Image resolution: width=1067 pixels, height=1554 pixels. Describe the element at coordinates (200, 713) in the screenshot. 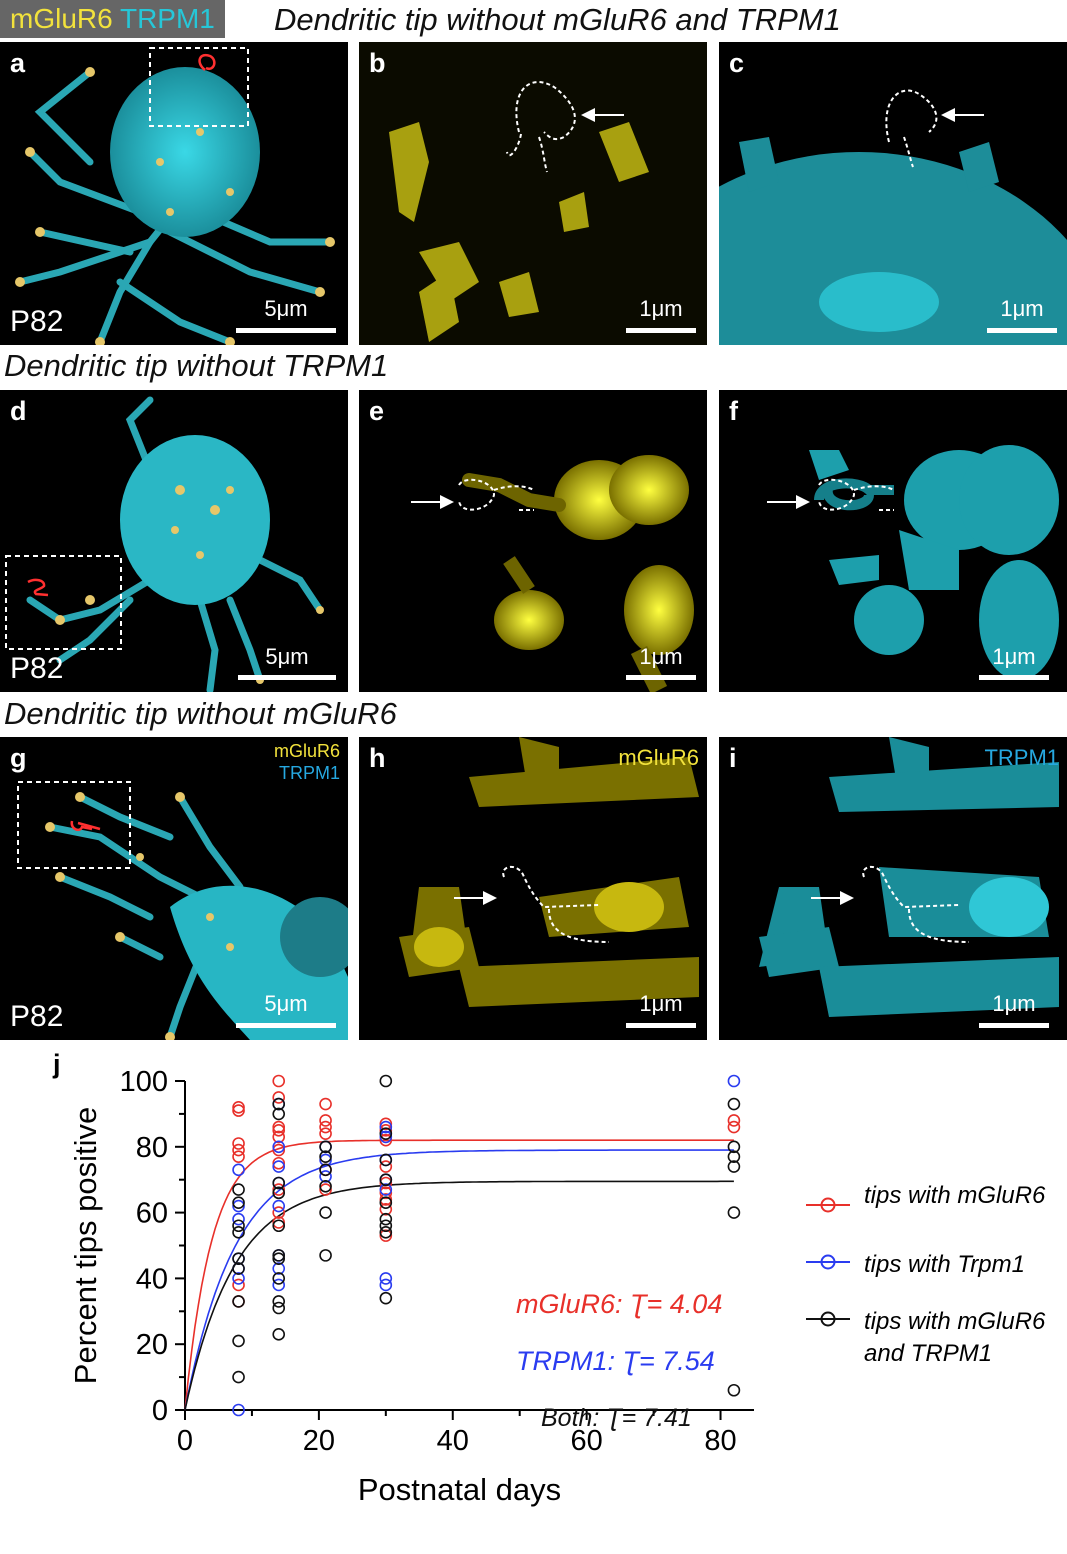

I see `row3-title: Dendritic tip without mGluR6` at that location.